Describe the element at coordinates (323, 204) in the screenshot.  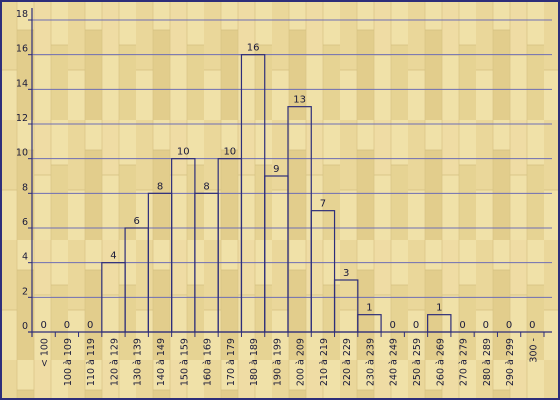
I see `bar-value-label: 7` at that location.